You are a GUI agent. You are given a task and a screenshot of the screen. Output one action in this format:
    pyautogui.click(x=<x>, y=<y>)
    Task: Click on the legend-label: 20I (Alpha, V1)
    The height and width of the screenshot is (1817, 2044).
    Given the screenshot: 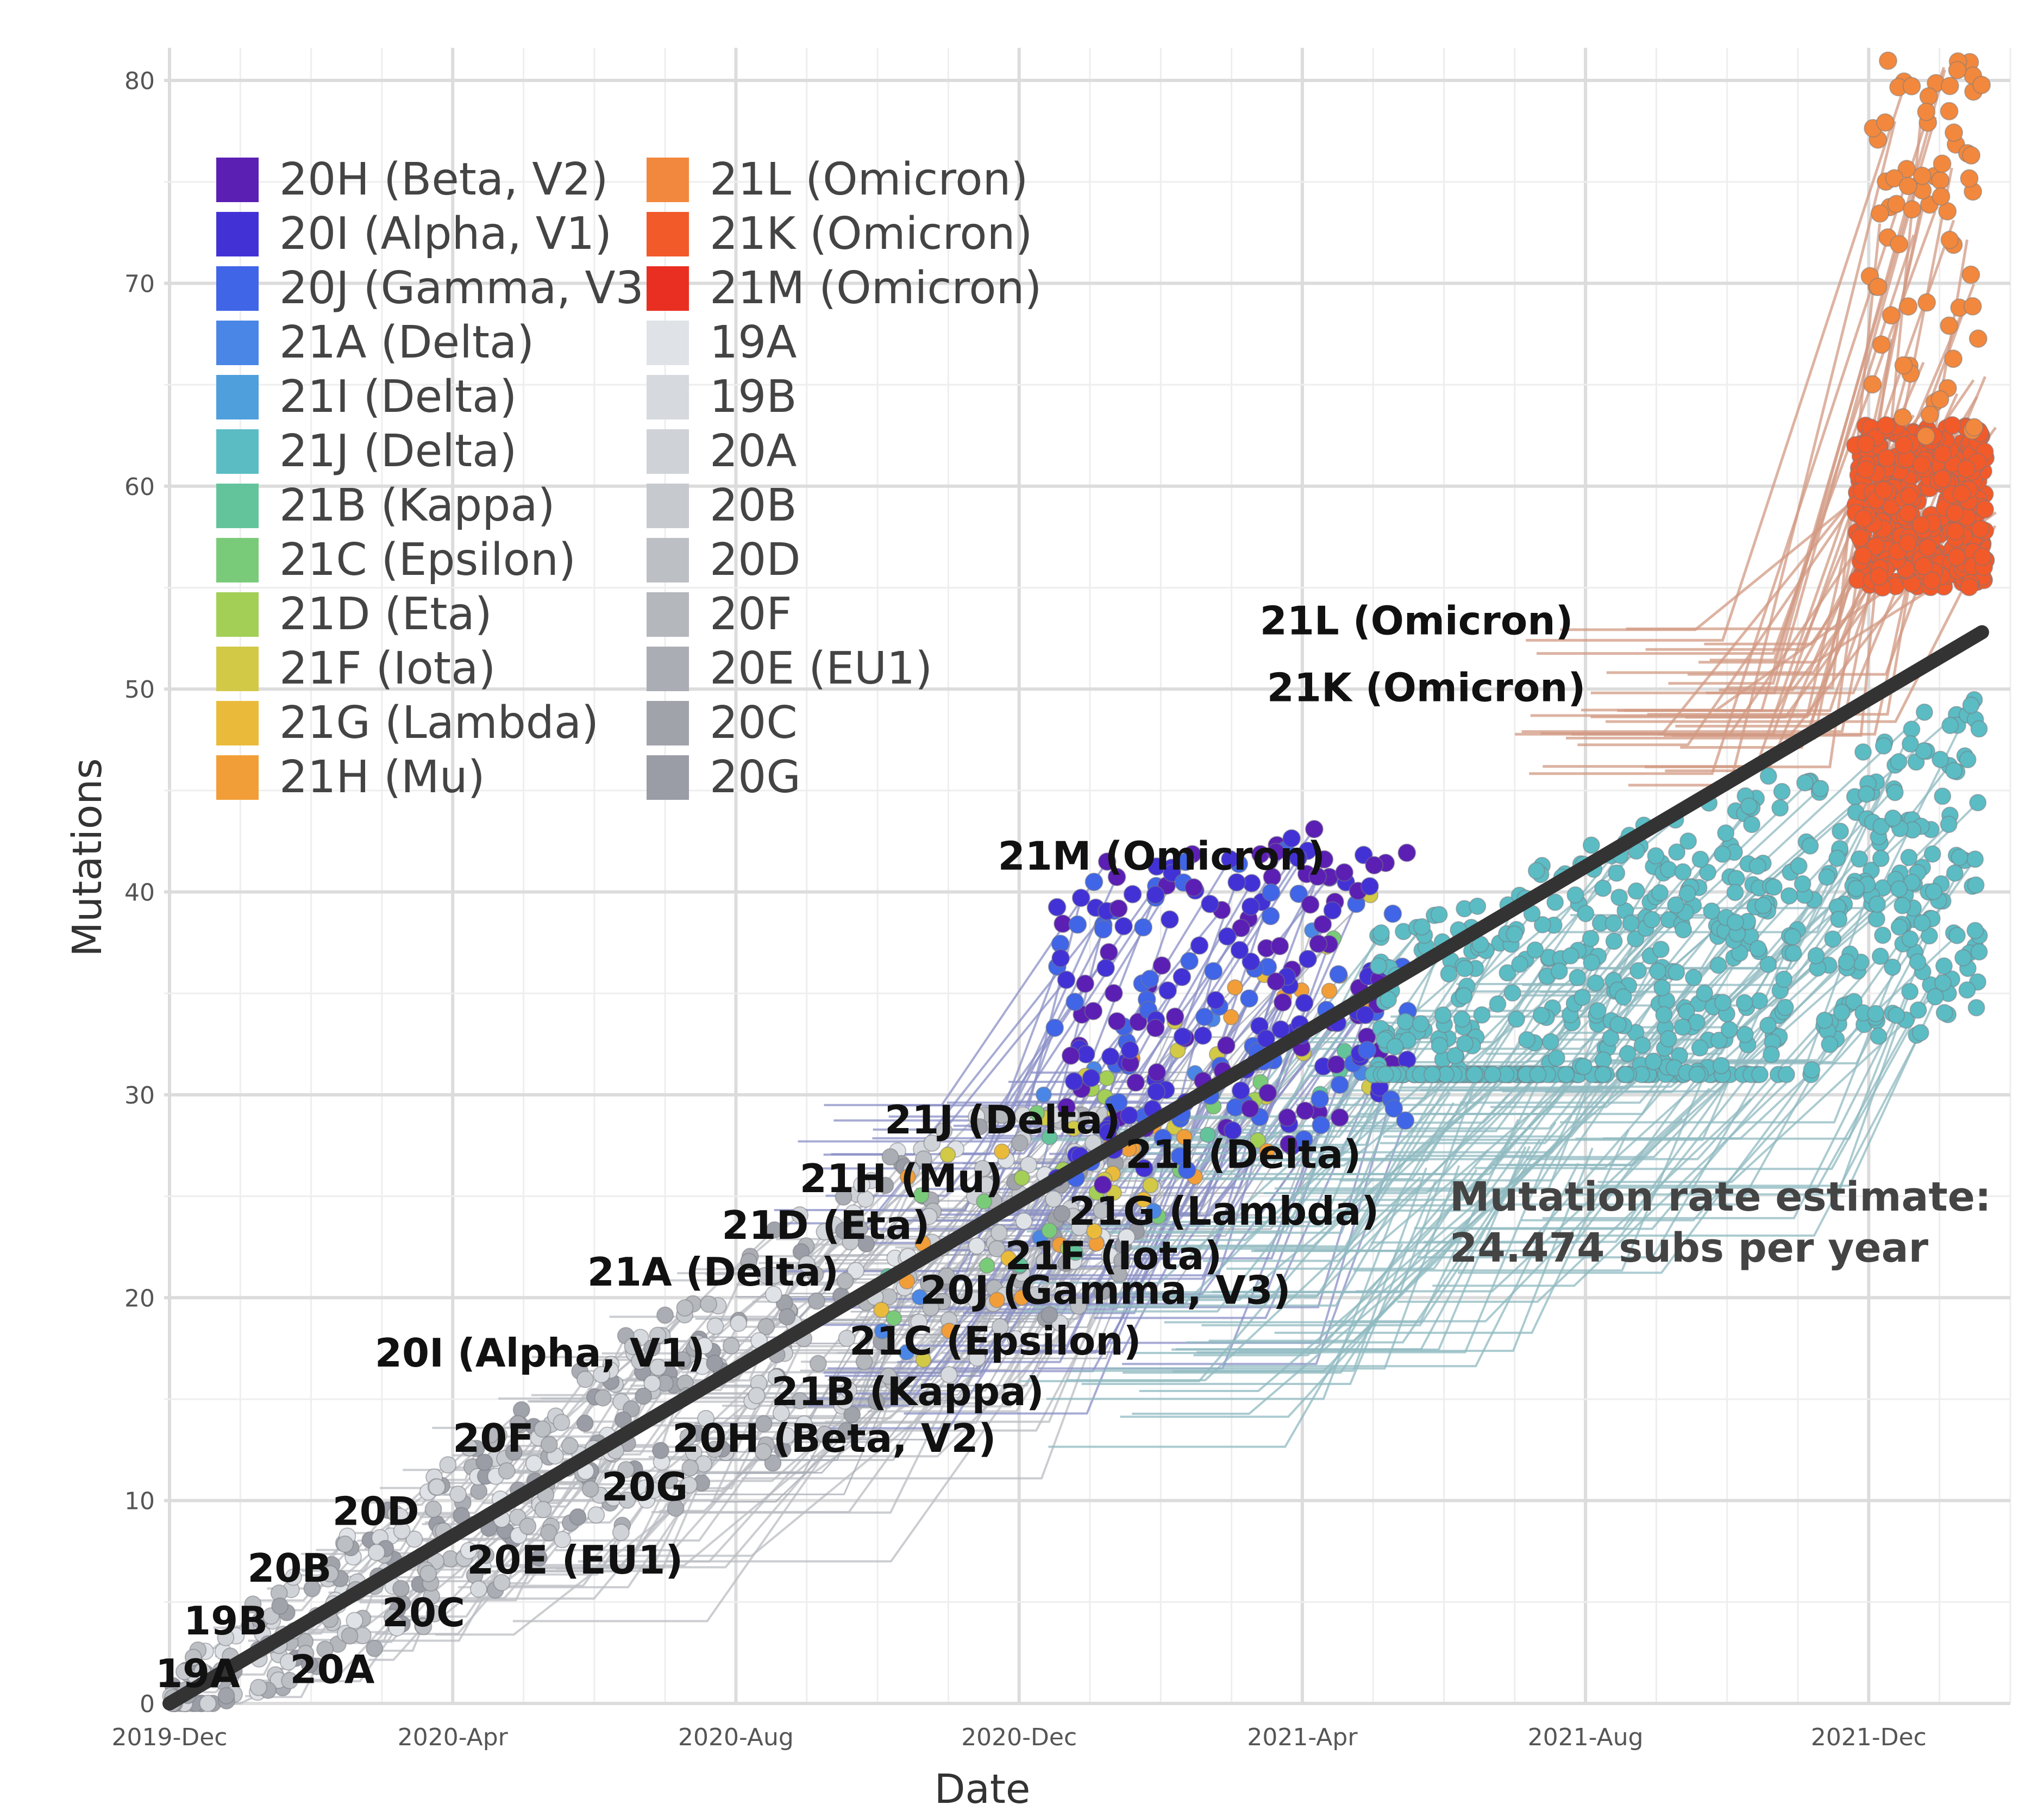 What is the action you would take?
    pyautogui.click(x=446, y=234)
    